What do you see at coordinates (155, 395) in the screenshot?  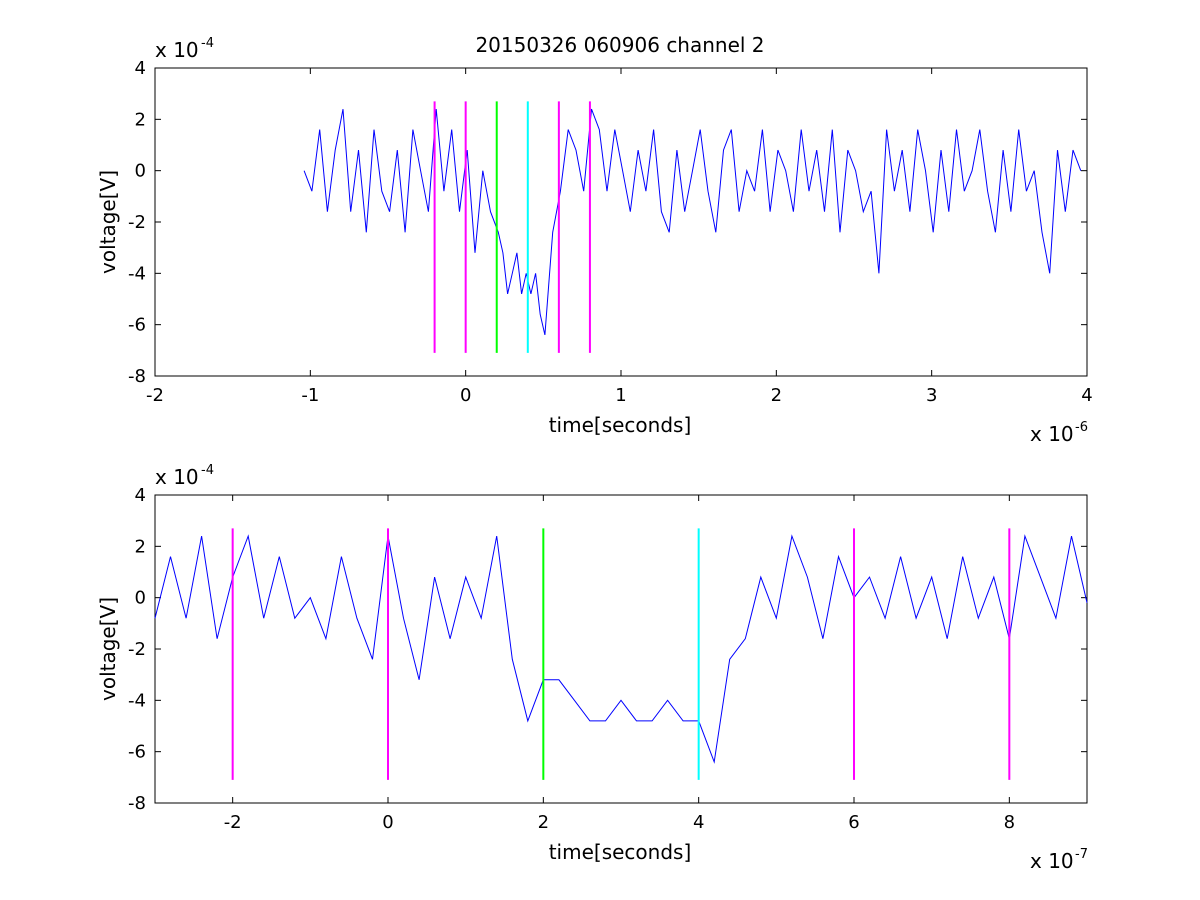 I see `top-x-tick-label: -2` at bounding box center [155, 395].